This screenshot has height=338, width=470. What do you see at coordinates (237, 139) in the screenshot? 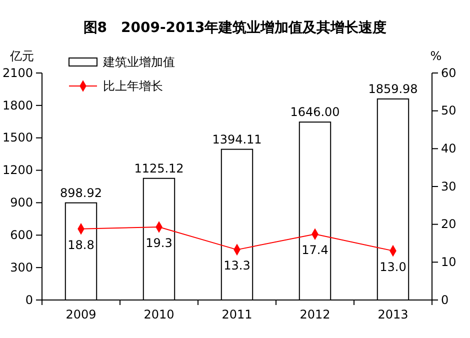
I see `data-label: 1394.11` at bounding box center [237, 139].